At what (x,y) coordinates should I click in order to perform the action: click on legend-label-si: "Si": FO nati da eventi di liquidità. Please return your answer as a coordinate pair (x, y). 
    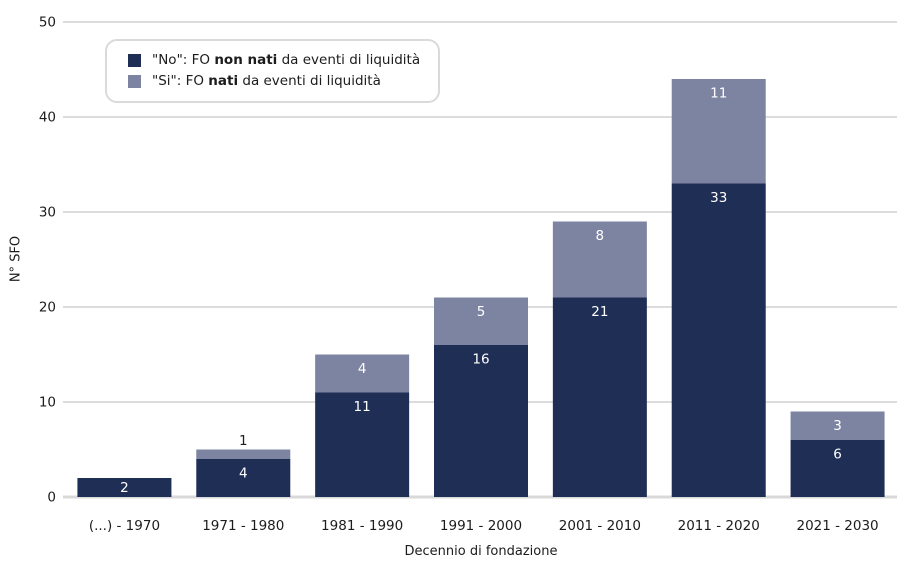
    Looking at the image, I should click on (266, 81).